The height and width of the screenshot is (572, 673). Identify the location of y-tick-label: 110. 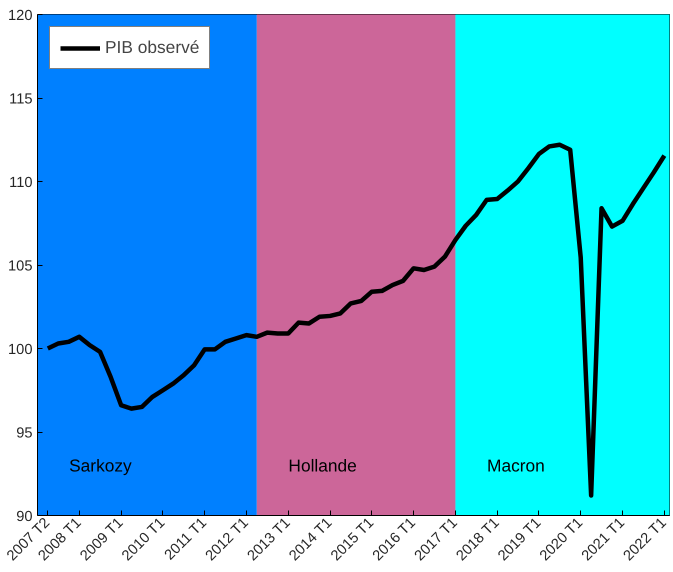
(21, 183).